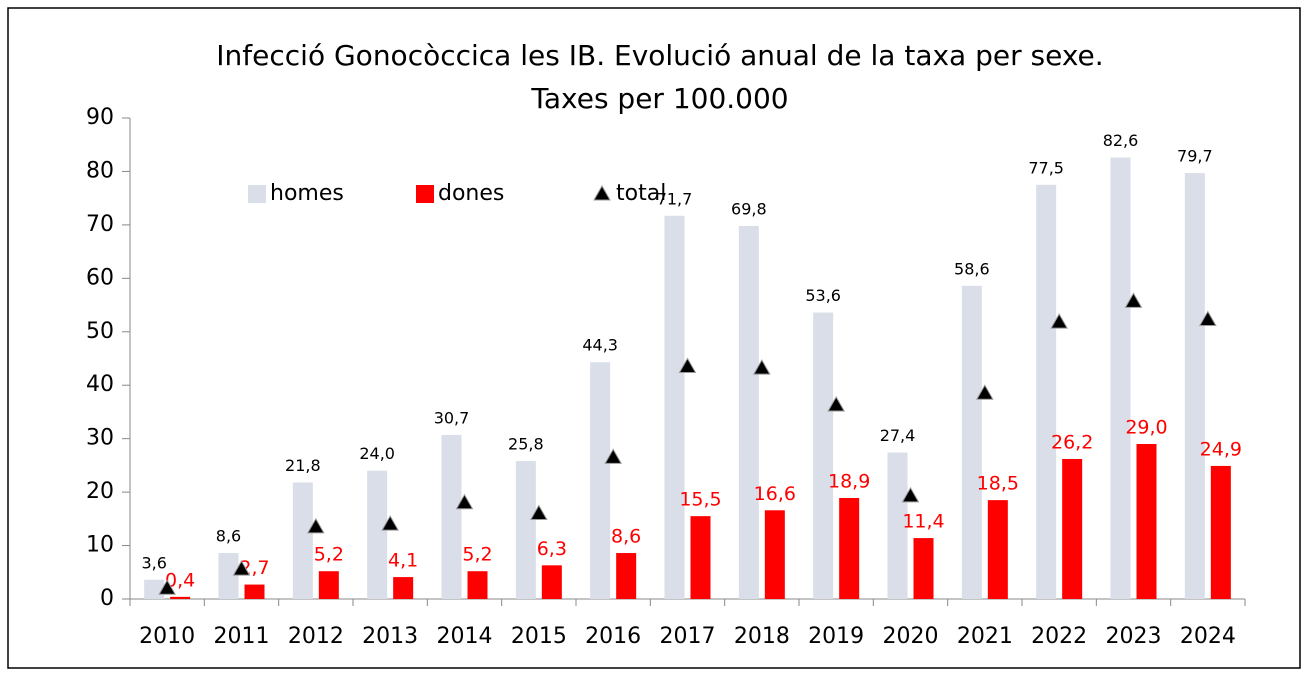 Image resolution: width=1309 pixels, height=676 pixels. What do you see at coordinates (659, 98) in the screenshot?
I see `chart-title: Taxes per 100.000` at bounding box center [659, 98].